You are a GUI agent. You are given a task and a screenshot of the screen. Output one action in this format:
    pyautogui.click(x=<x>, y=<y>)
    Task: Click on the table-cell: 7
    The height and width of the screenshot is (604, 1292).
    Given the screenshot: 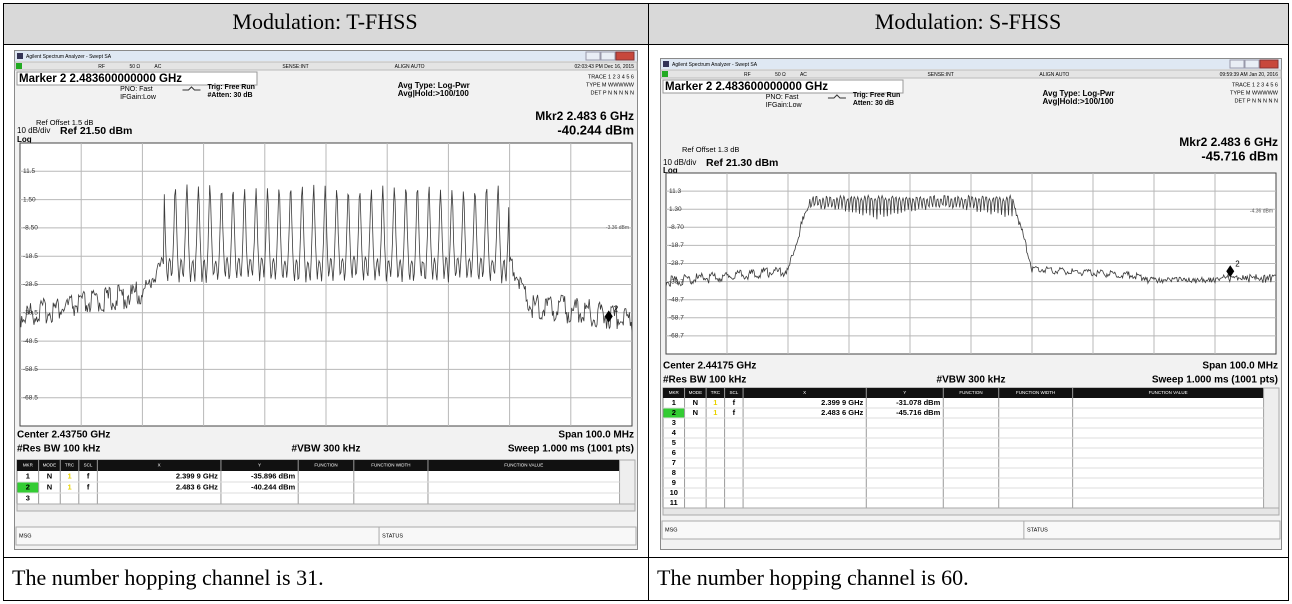 What is the action you would take?
    pyautogui.click(x=674, y=462)
    